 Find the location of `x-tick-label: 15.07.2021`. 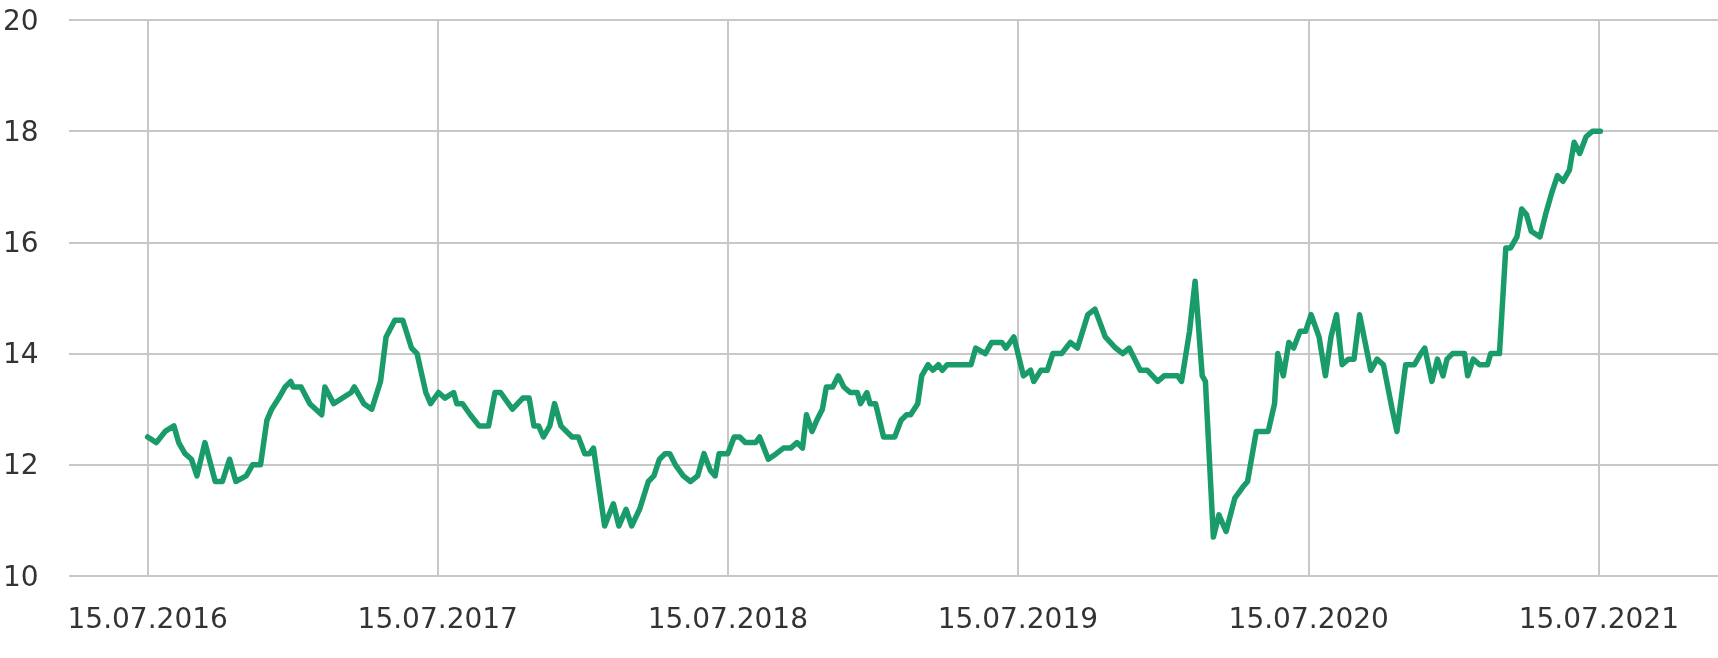

x-tick-label: 15.07.2021 is located at coordinates (1598, 618).